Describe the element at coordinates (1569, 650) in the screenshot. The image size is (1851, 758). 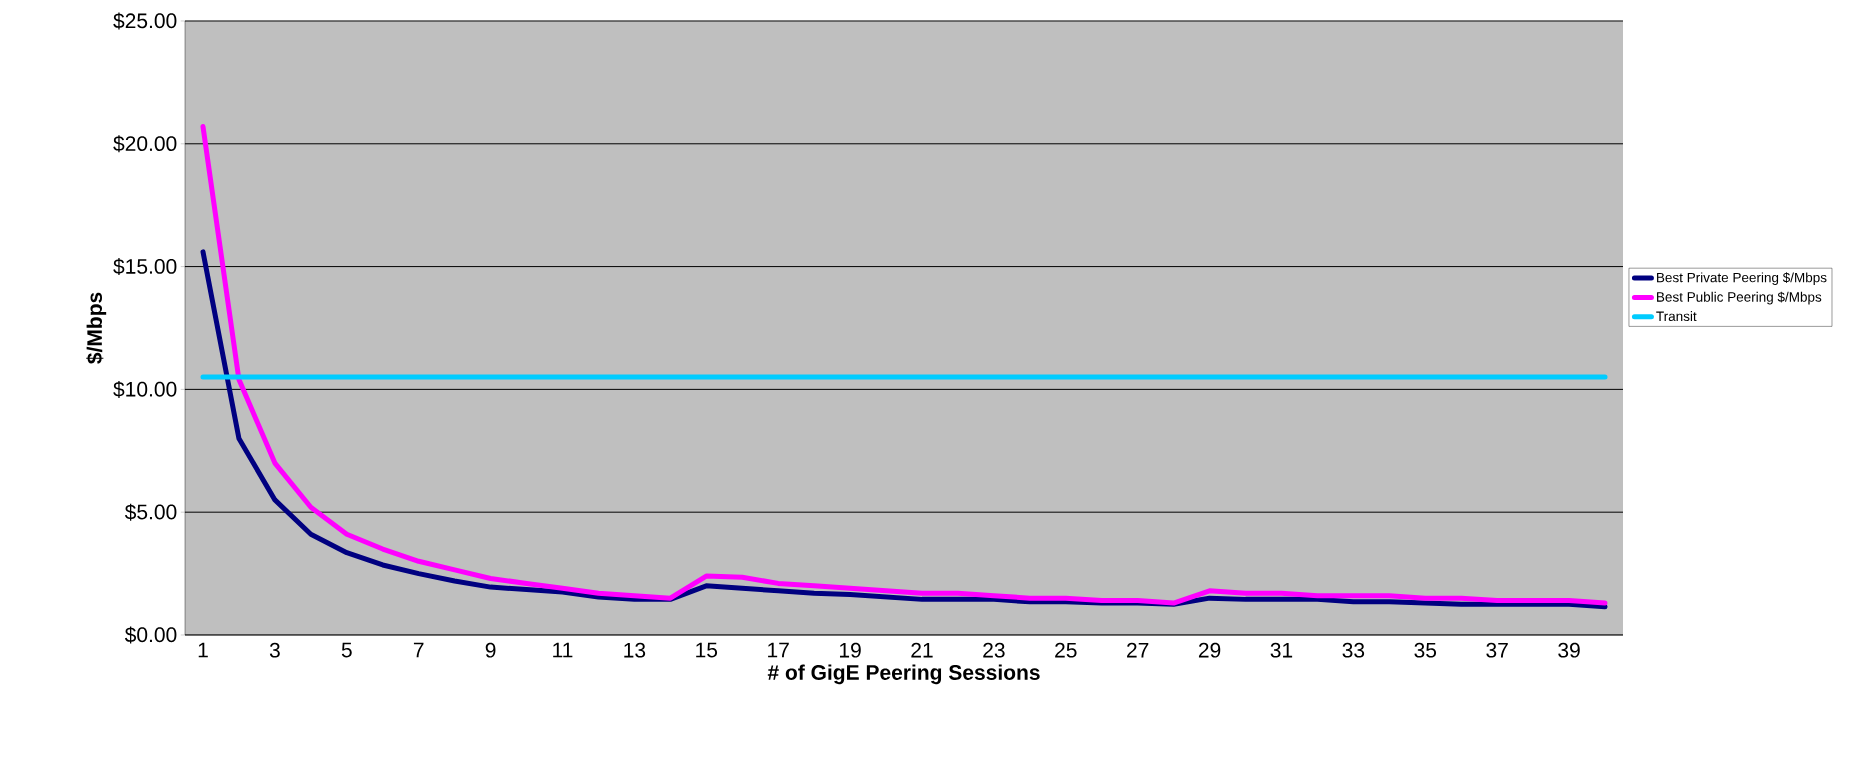
I see `x-tick-label: 39` at that location.